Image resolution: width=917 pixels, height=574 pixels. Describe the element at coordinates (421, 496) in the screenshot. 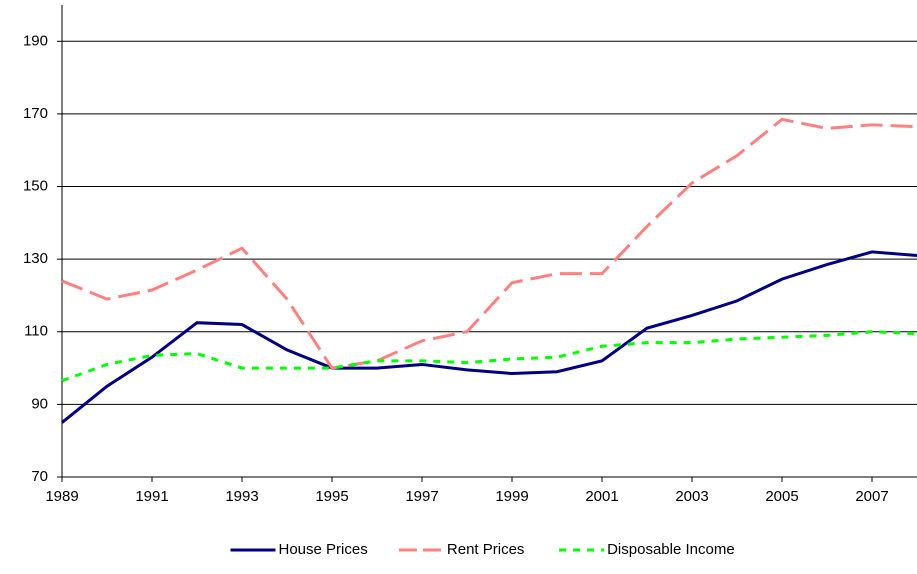

I see `x-tick-label: 1997` at that location.